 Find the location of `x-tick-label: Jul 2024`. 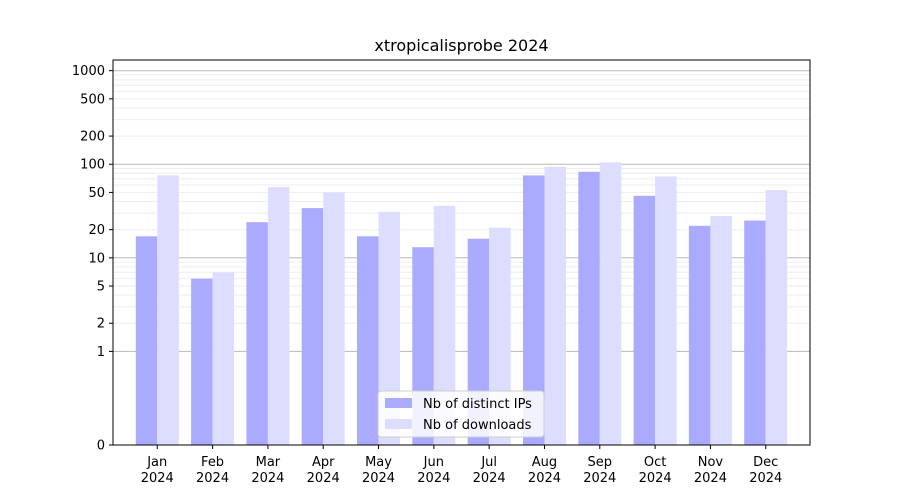

x-tick-label: Jul 2024 is located at coordinates (489, 470).